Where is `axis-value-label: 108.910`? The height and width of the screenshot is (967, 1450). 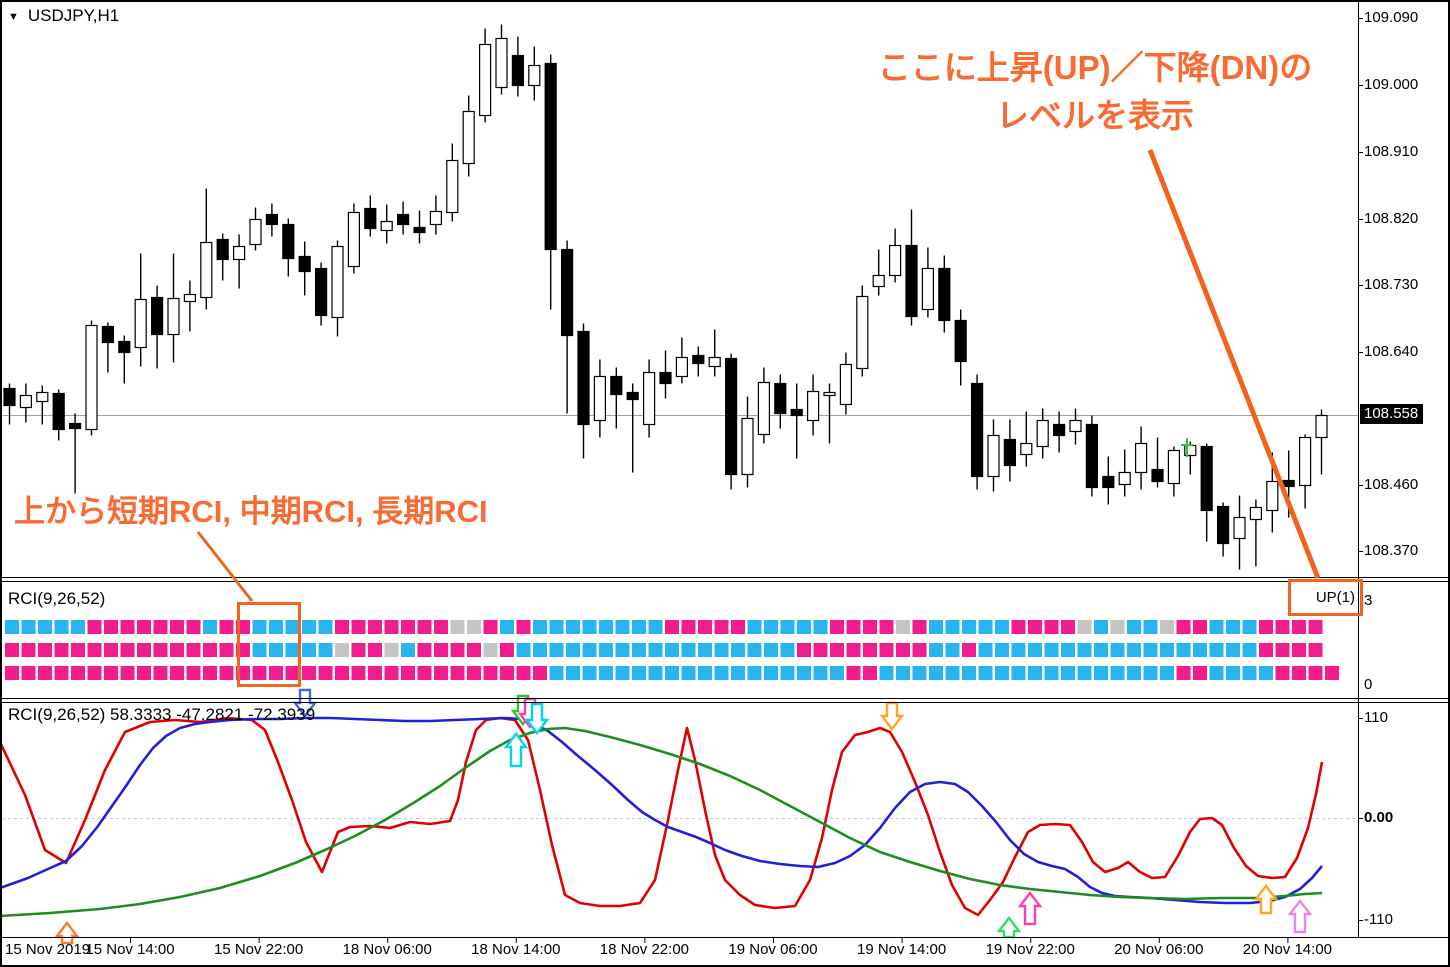
axis-value-label: 108.910 is located at coordinates (1391, 151).